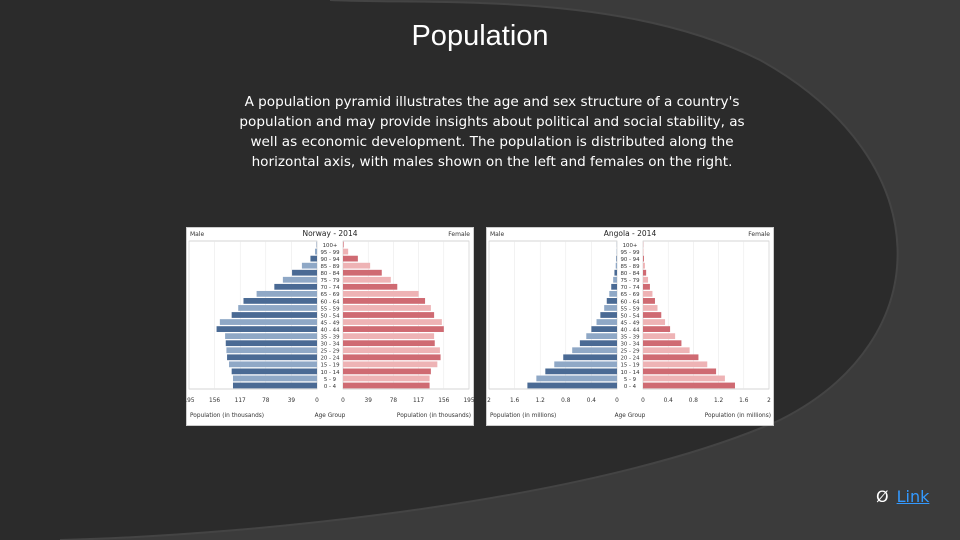  I want to click on link-row: Ø Link, so click(902, 496).